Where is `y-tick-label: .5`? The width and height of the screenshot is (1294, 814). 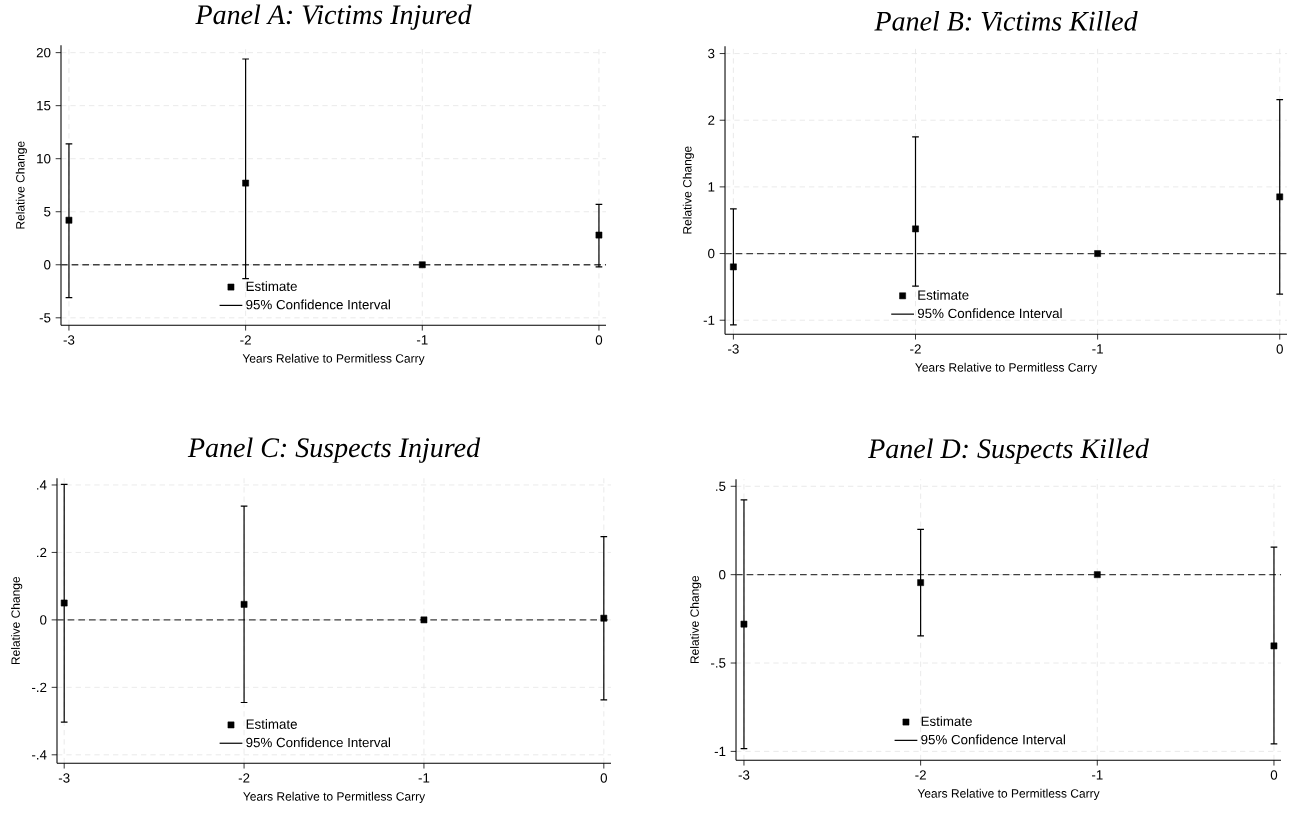 y-tick-label: .5 is located at coordinates (721, 486).